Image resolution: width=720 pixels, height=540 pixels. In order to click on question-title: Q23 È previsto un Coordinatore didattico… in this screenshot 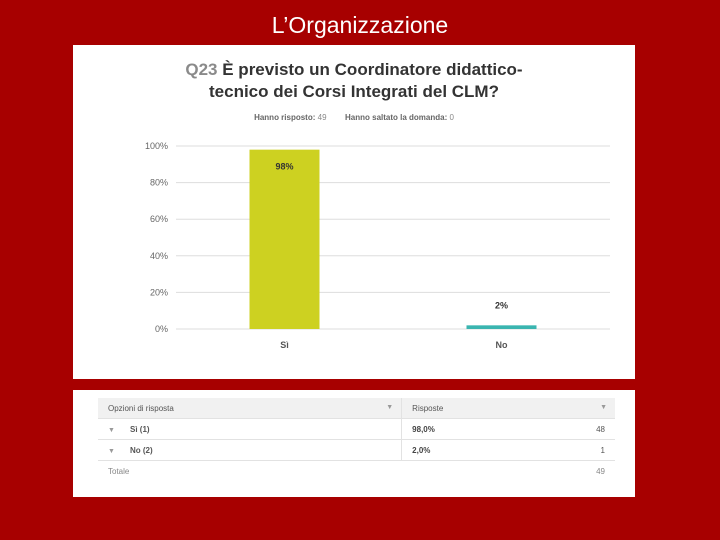, I will do `click(354, 81)`.